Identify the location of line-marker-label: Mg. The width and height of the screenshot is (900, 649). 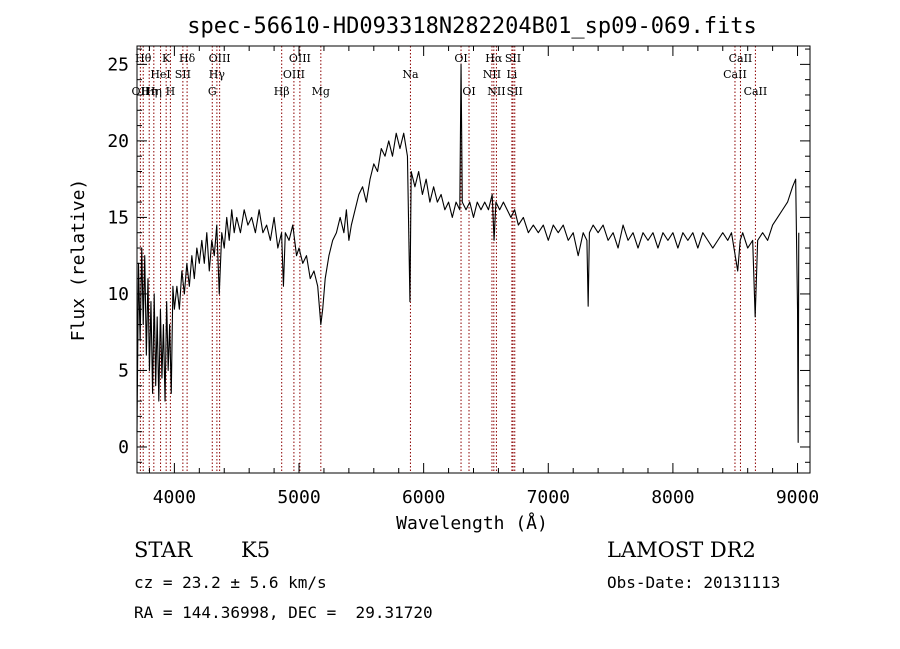
(321, 91).